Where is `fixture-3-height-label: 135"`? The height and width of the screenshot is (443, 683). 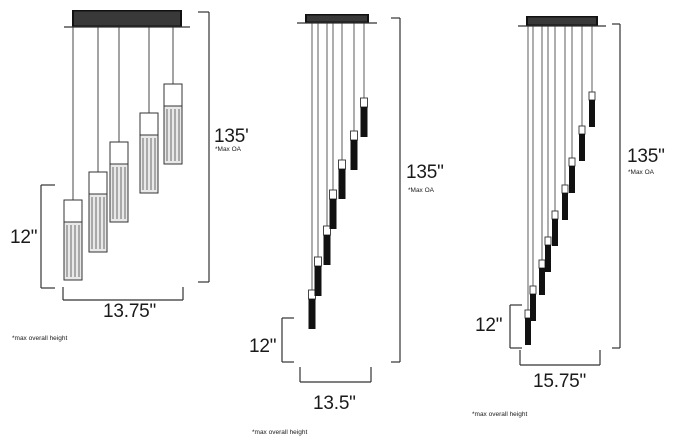
fixture-3-height-label: 135" is located at coordinates (646, 156).